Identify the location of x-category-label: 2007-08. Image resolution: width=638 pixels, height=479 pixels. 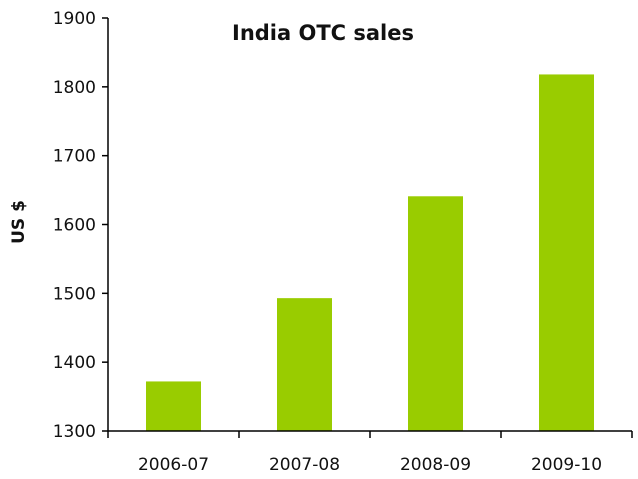
(304, 465).